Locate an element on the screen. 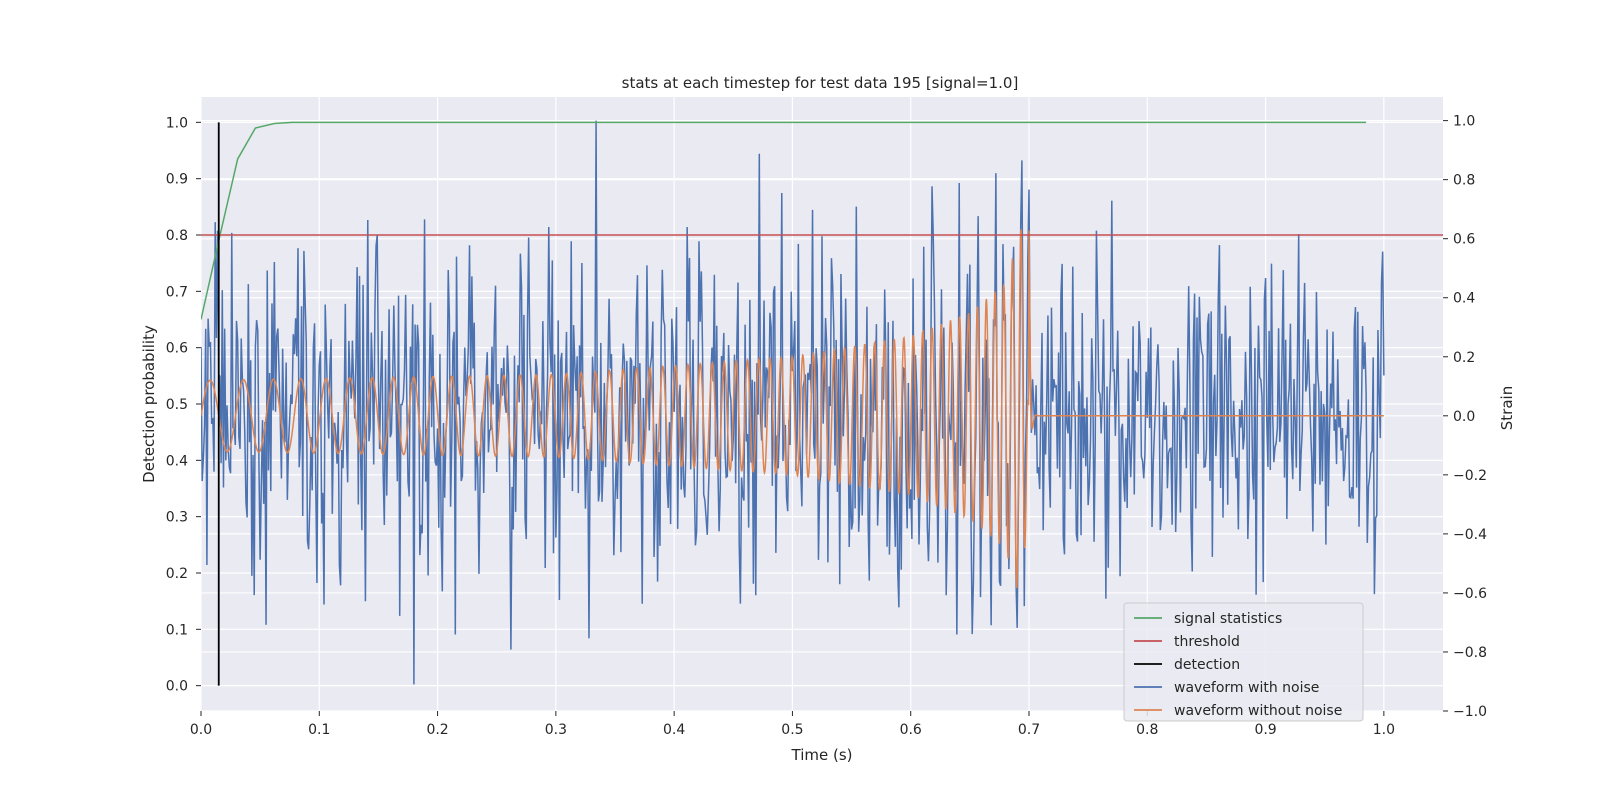 The width and height of the screenshot is (1600, 800). y-right-axis-ticks: −1.0 −0.8 −0.6 −0.4 −0.2 0.0 0.2 0.4 0.6 0.8 1.0 is located at coordinates (1465, 417).